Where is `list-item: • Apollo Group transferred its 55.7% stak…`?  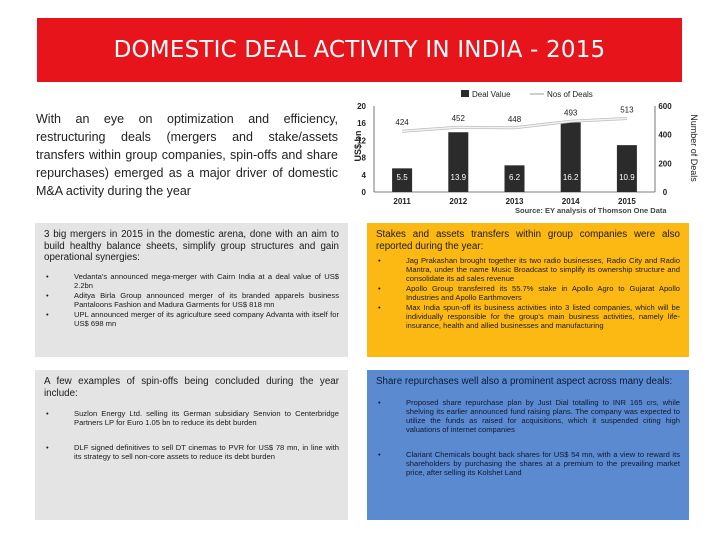 list-item: • Apollo Group transferred its 55.7% stak… is located at coordinates (529, 293).